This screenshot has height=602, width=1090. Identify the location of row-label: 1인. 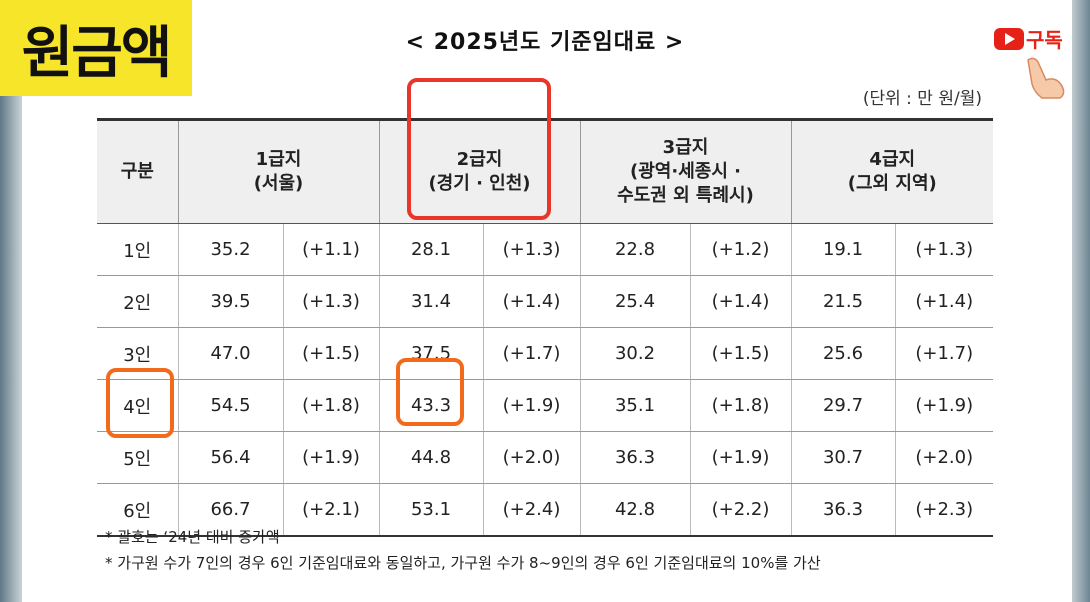
(137, 249).